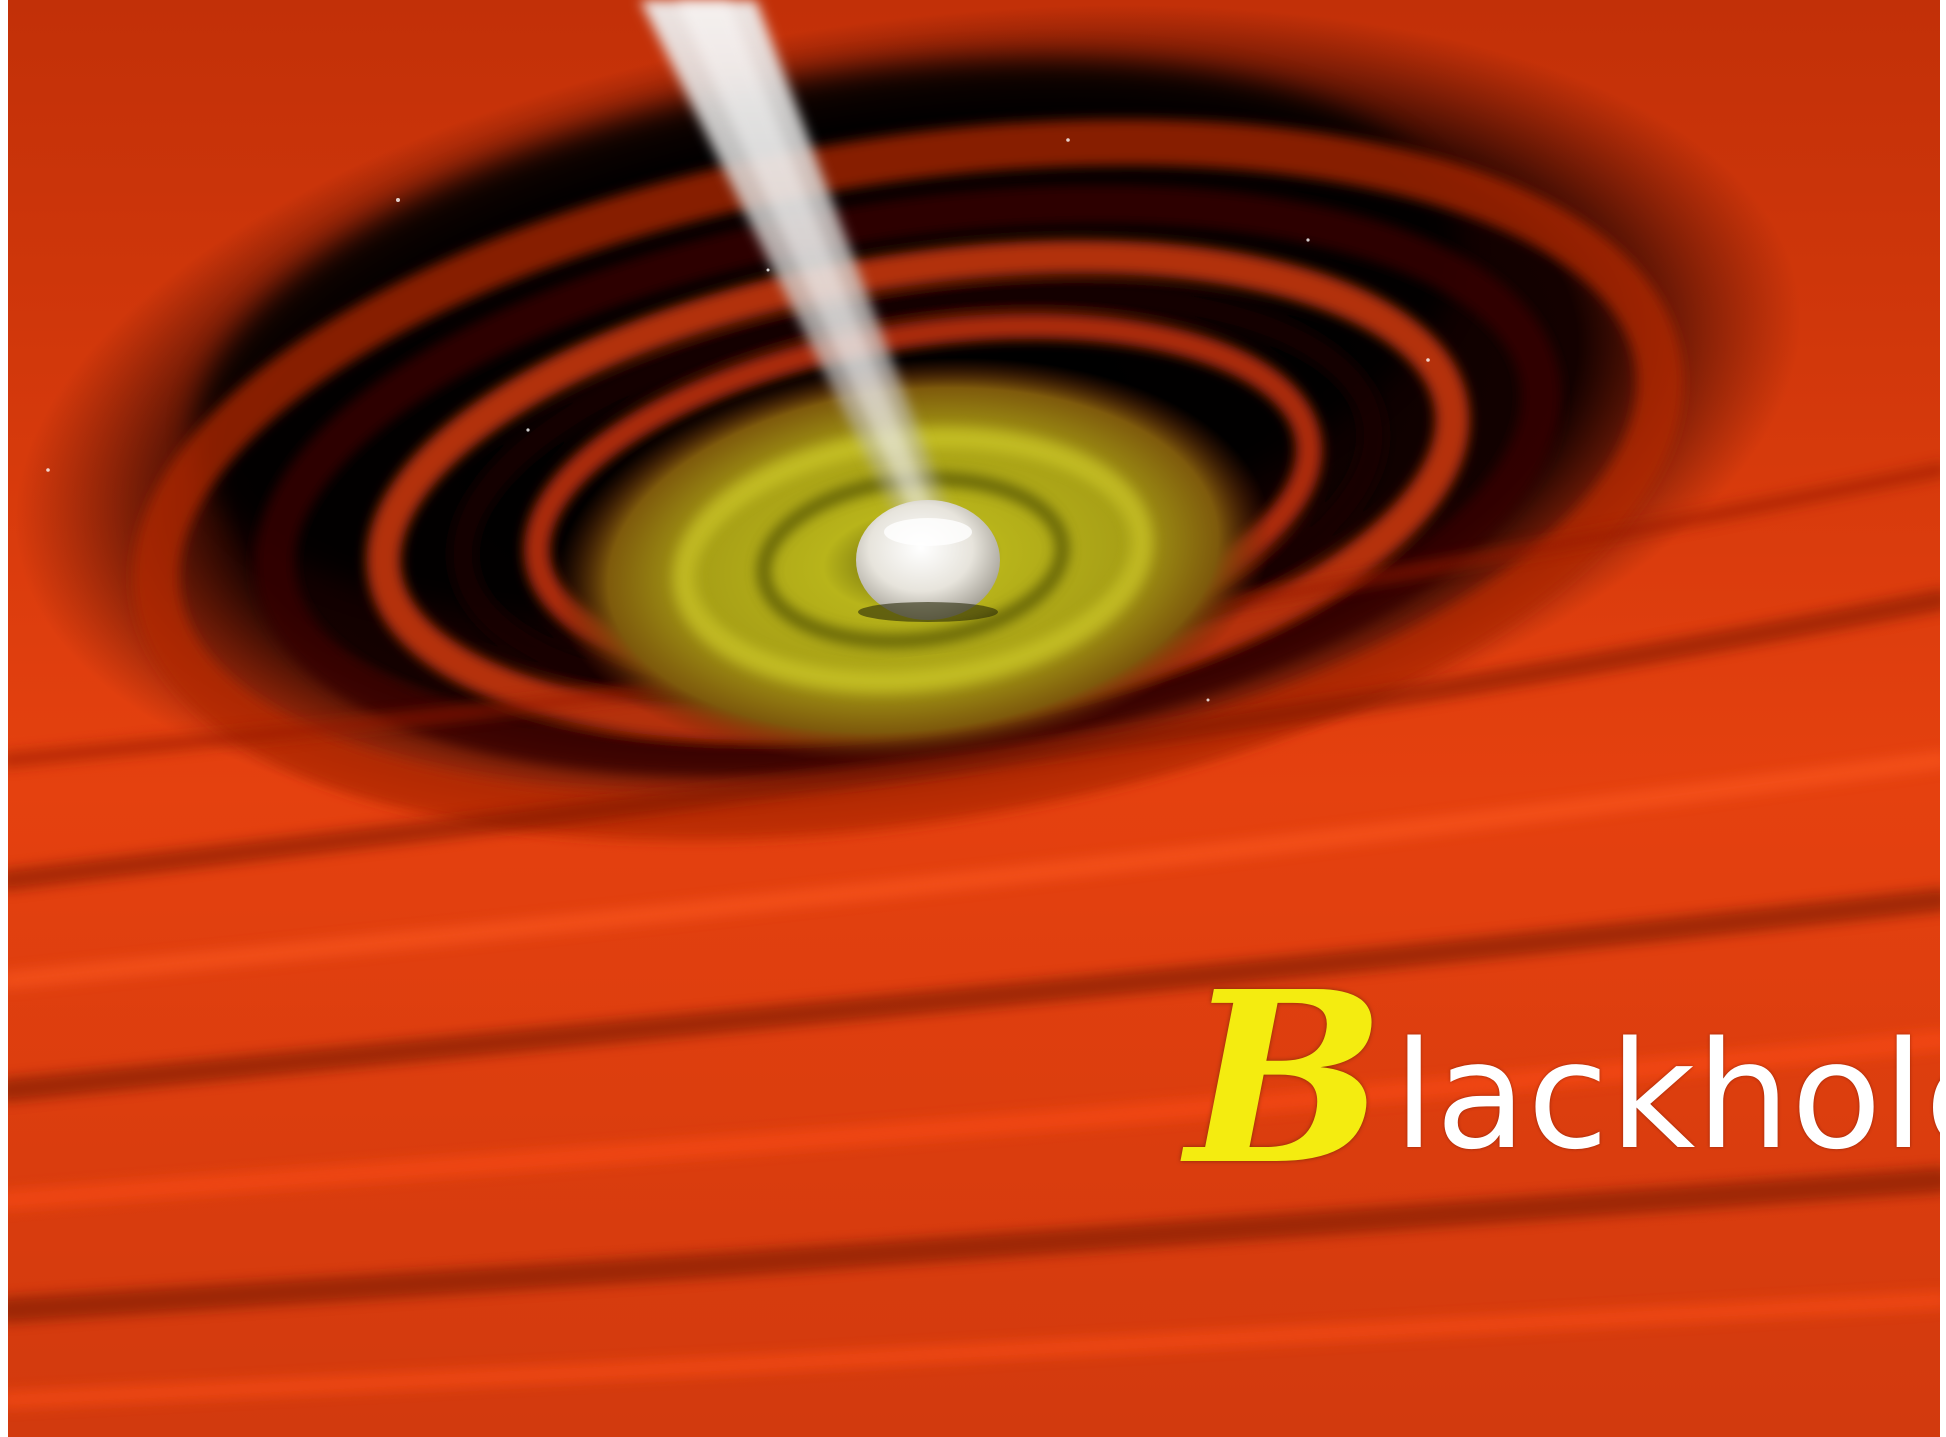 This screenshot has height=1437, width=1946. I want to click on slide-title: B lackhole, so click(1563, 1078).